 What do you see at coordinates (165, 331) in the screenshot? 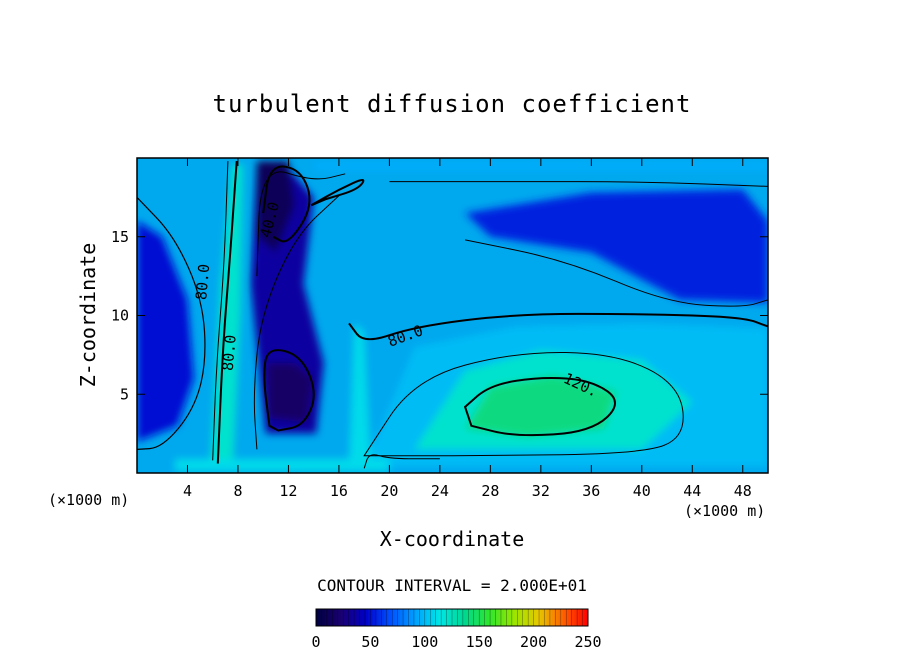
I see `field-left-low` at bounding box center [165, 331].